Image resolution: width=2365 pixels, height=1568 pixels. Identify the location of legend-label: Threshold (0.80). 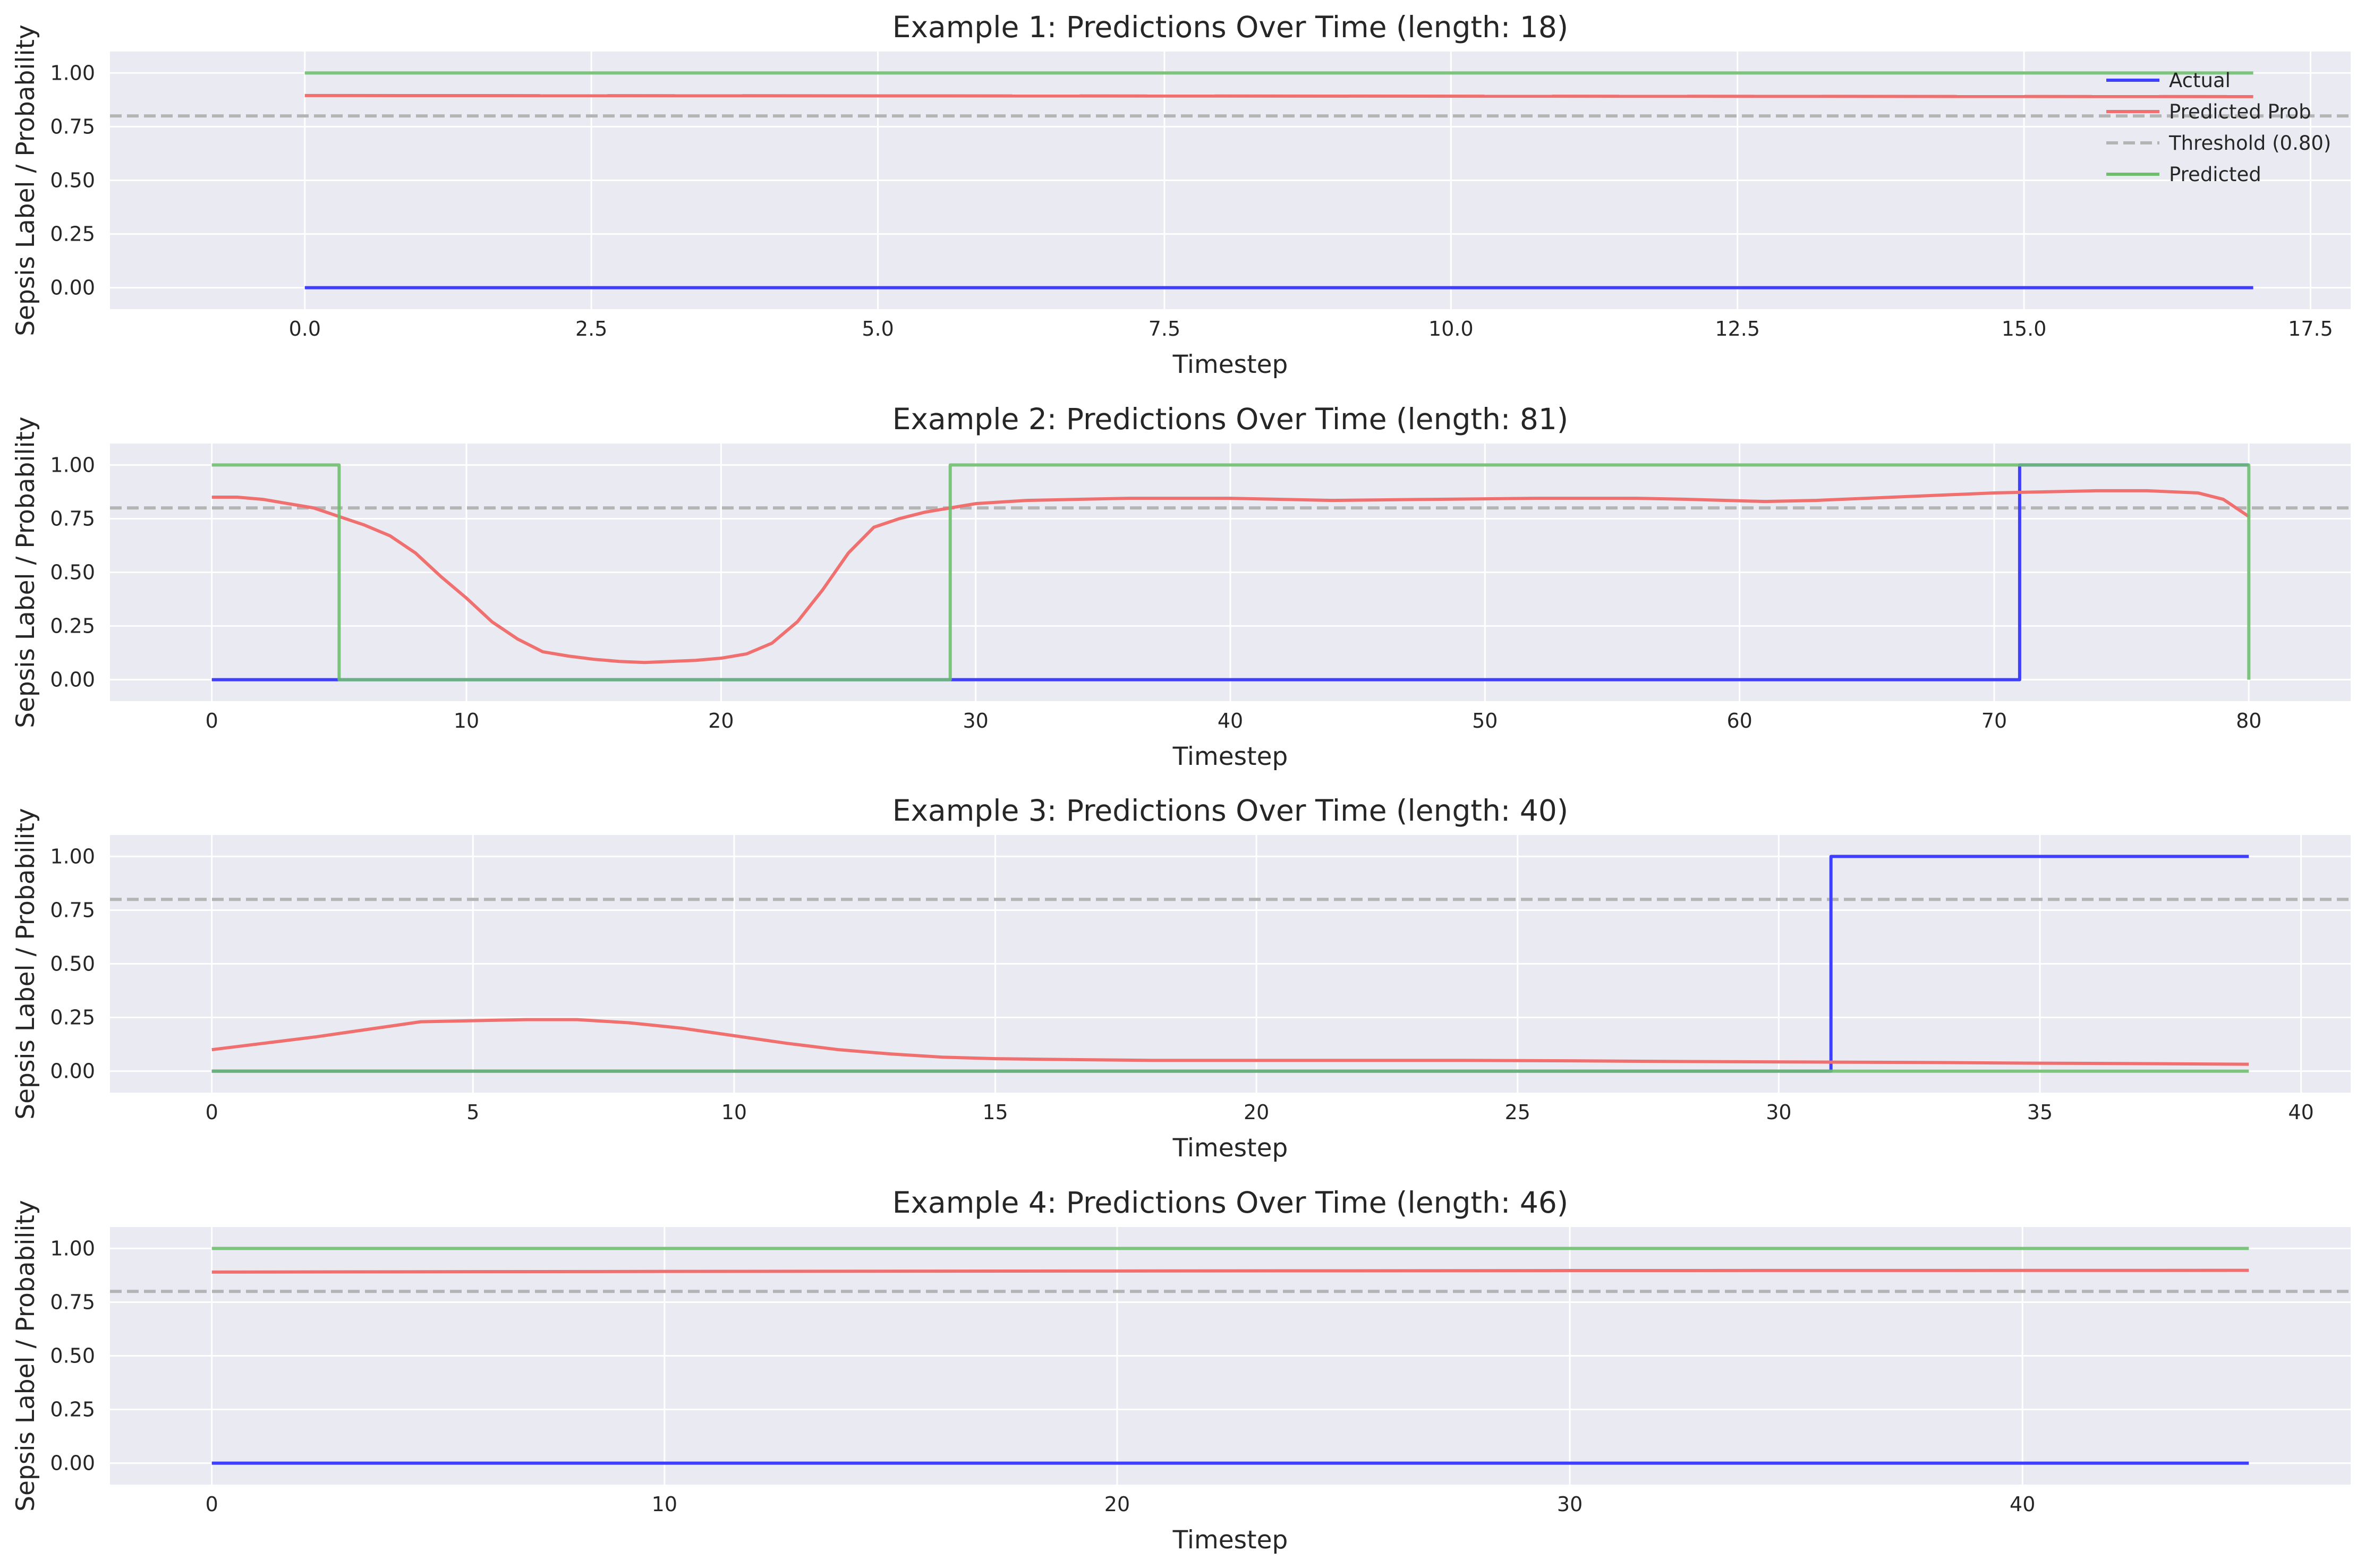
(2250, 143).